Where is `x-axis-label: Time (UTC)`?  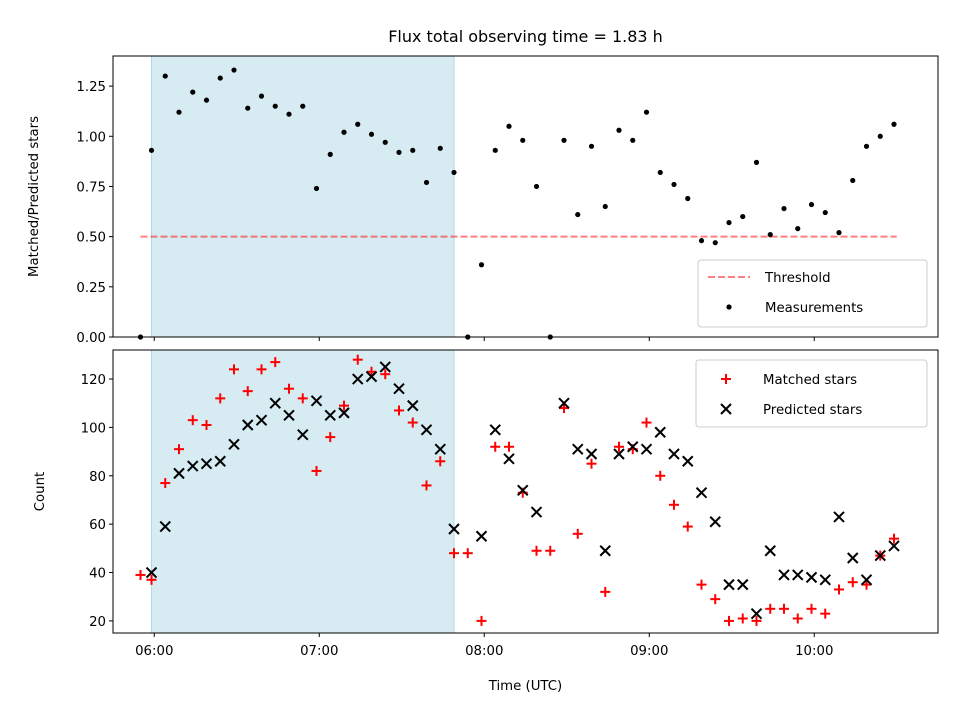 x-axis-label: Time (UTC) is located at coordinates (525, 686).